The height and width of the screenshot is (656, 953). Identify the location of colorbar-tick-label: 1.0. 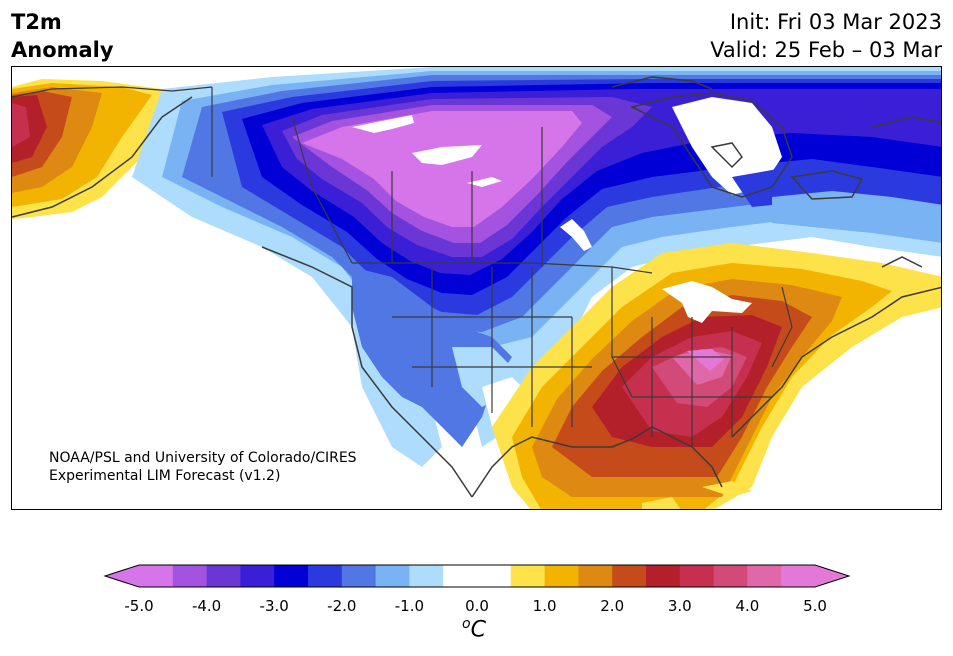
(544, 606).